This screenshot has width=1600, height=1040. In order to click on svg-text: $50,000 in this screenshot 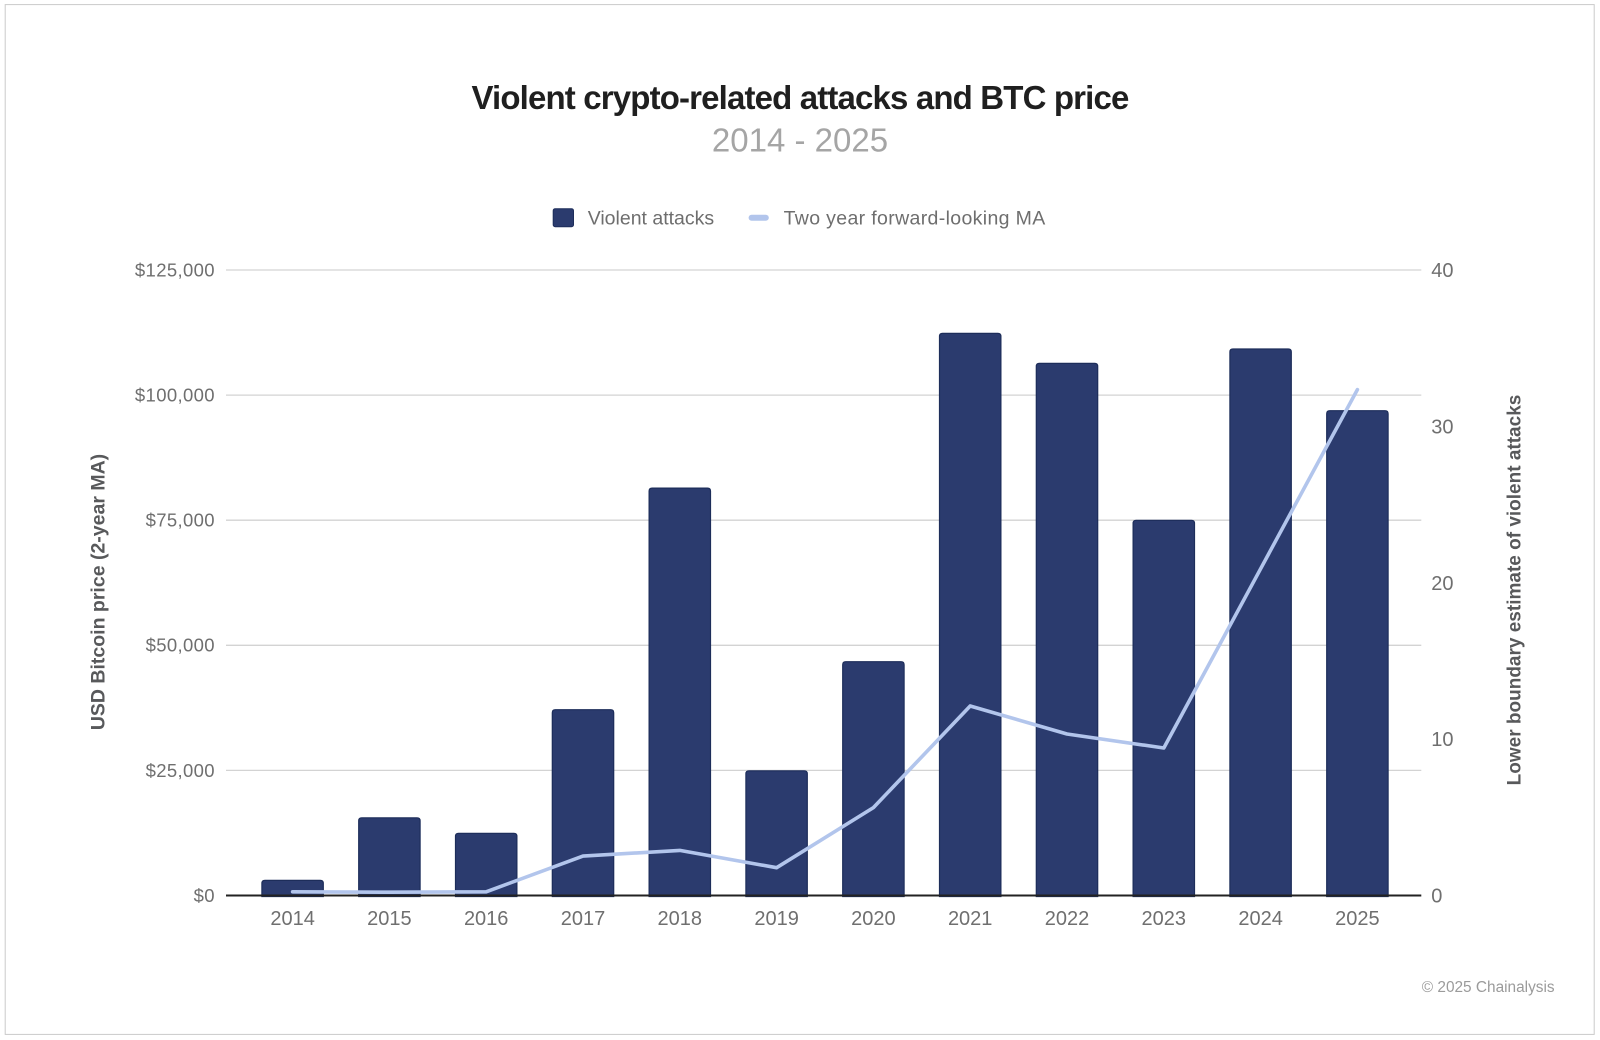, I will do `click(180, 645)`.